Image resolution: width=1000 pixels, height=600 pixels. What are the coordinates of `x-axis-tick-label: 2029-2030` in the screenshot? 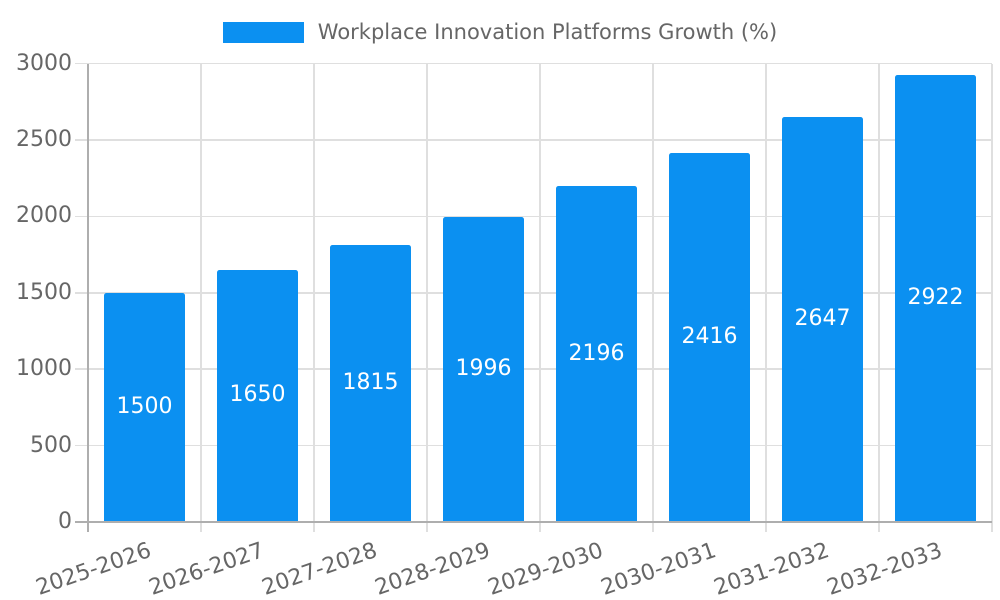 It's located at (545, 569).